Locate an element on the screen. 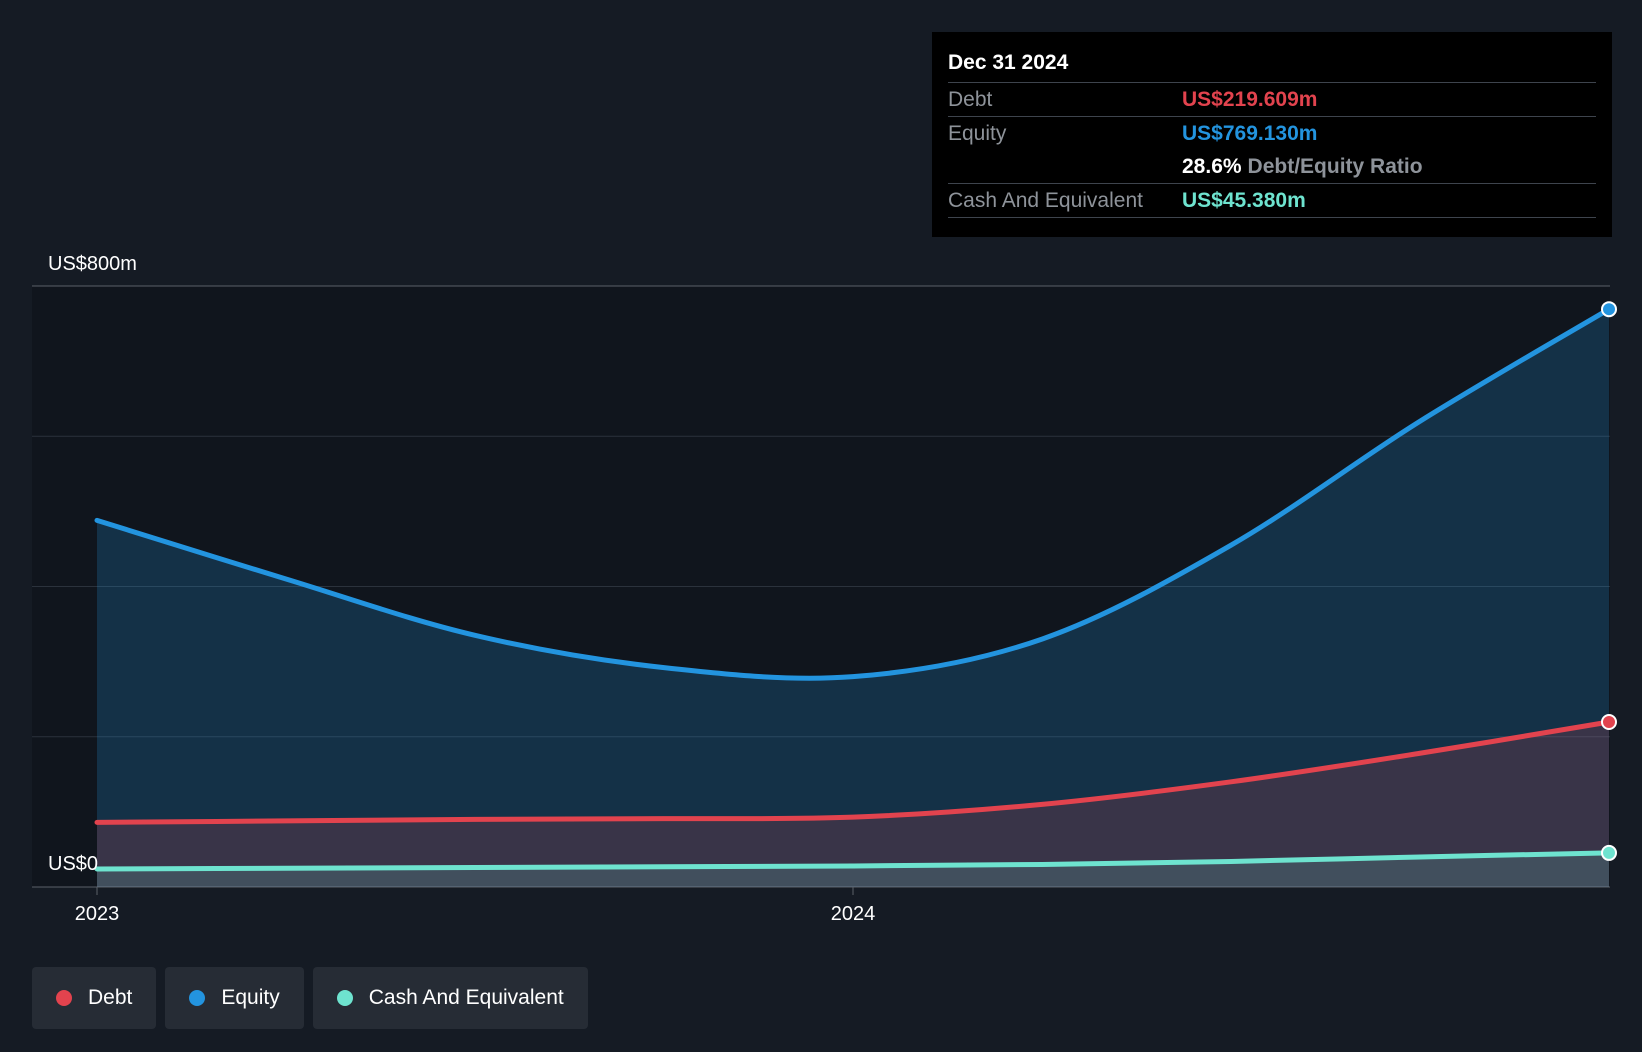 This screenshot has width=1642, height=1052. series-end-markers is located at coordinates (1609, 581).